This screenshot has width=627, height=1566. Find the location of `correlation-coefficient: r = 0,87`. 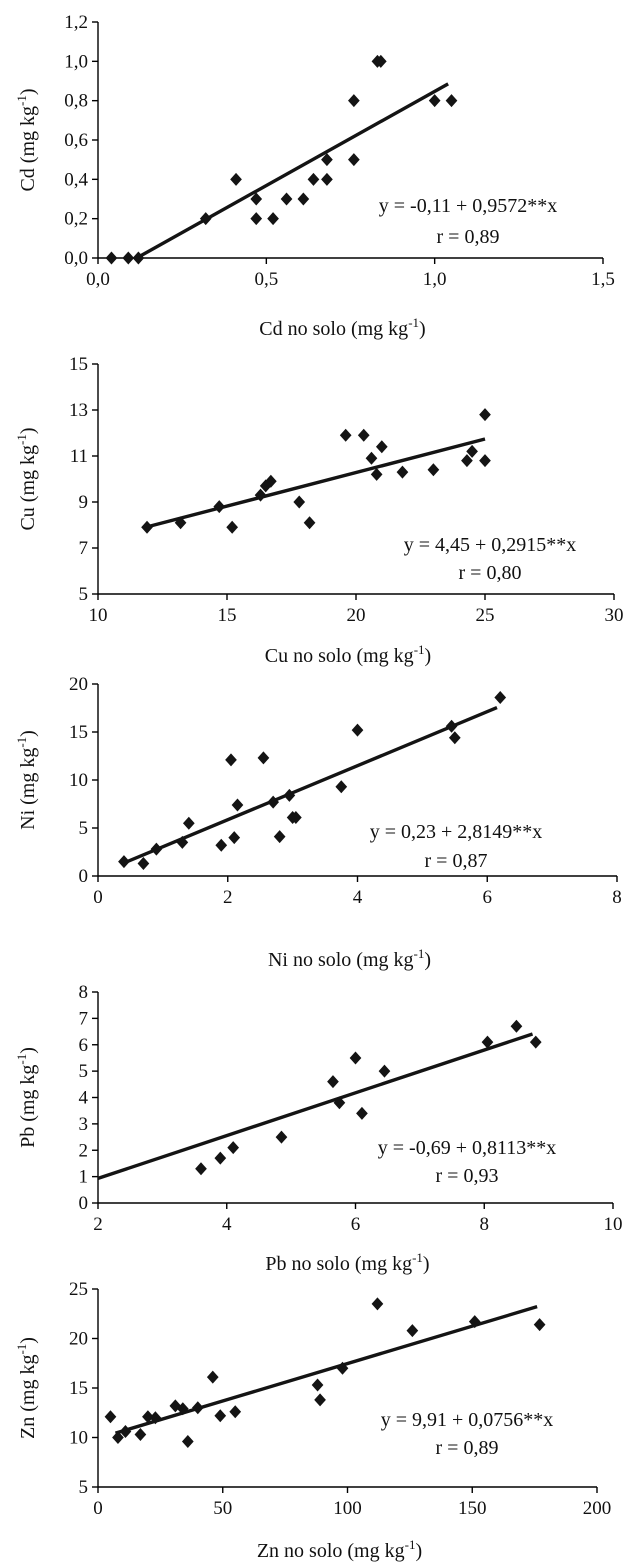

correlation-coefficient: r = 0,87 is located at coordinates (456, 861).